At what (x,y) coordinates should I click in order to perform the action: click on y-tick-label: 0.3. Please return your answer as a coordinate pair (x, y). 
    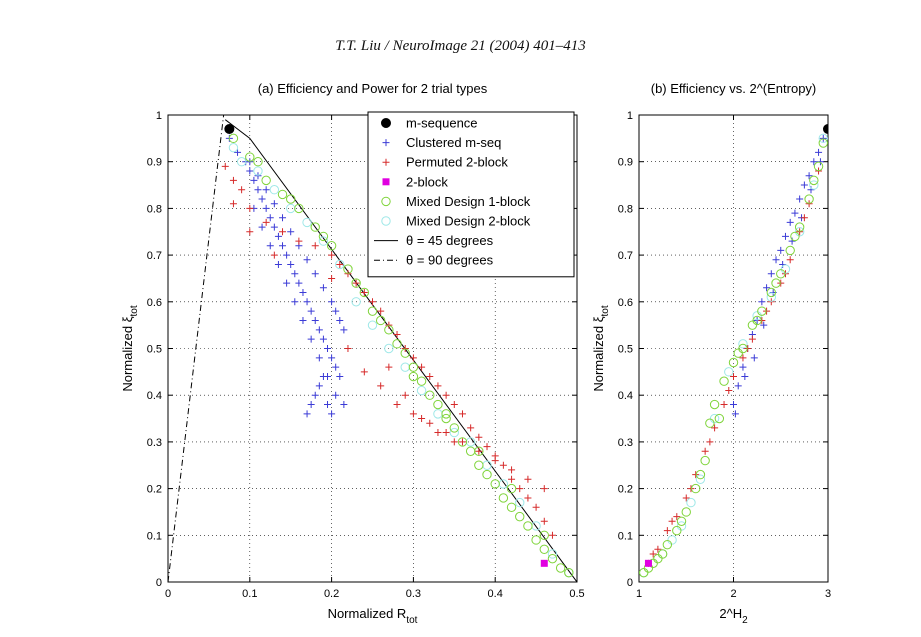
    Looking at the image, I should click on (154, 443).